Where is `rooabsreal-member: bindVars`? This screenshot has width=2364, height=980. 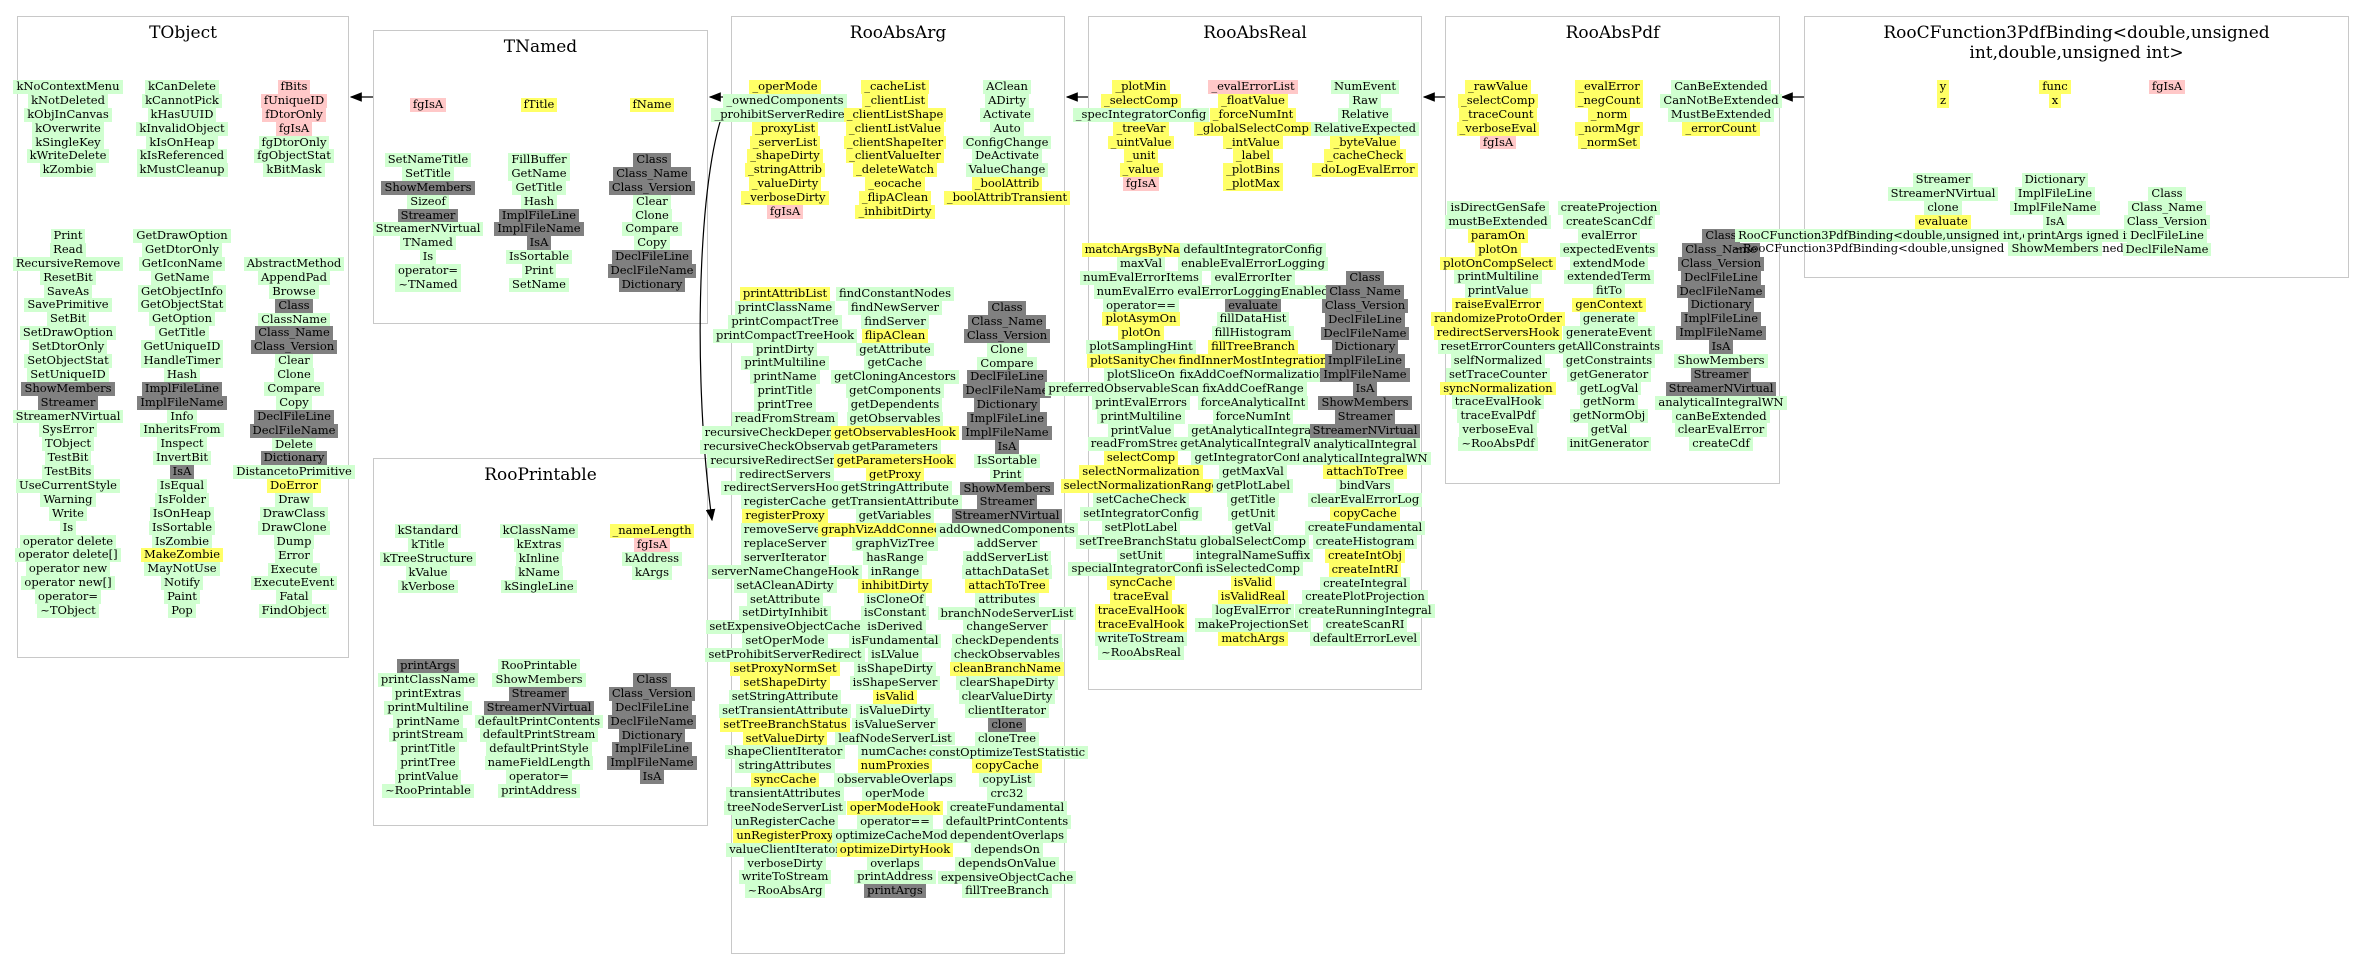 rooabsreal-member: bindVars is located at coordinates (1365, 486).